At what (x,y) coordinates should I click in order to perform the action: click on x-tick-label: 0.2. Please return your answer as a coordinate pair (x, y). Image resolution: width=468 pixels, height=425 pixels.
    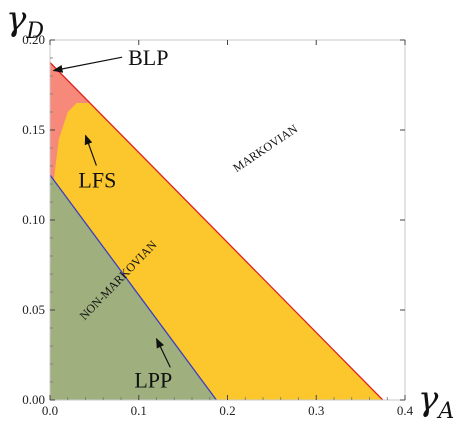
    Looking at the image, I should click on (227, 410).